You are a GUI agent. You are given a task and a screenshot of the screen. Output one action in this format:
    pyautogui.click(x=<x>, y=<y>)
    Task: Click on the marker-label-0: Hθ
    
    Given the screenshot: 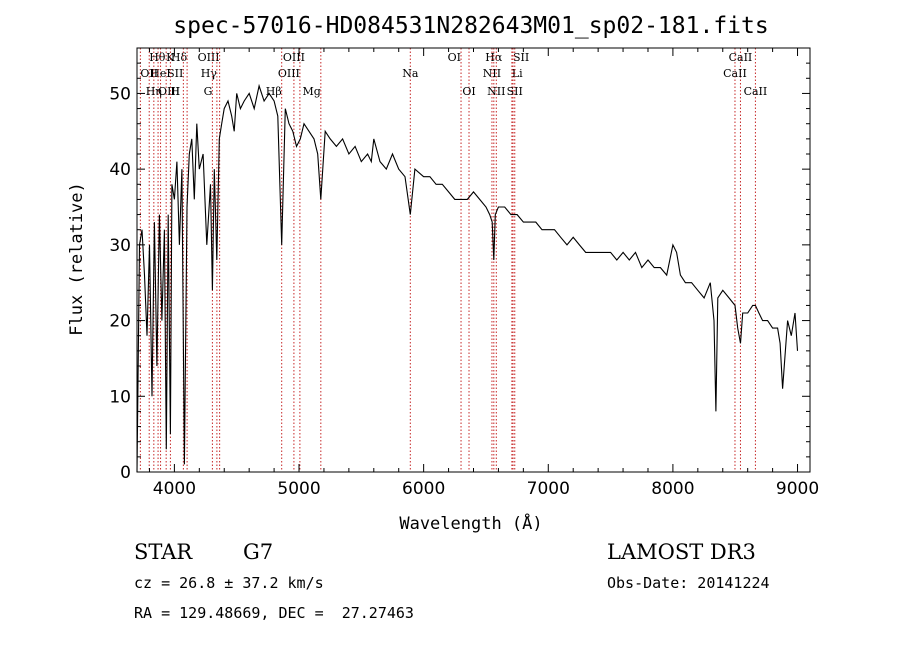 What is the action you would take?
    pyautogui.click(x=157, y=57)
    